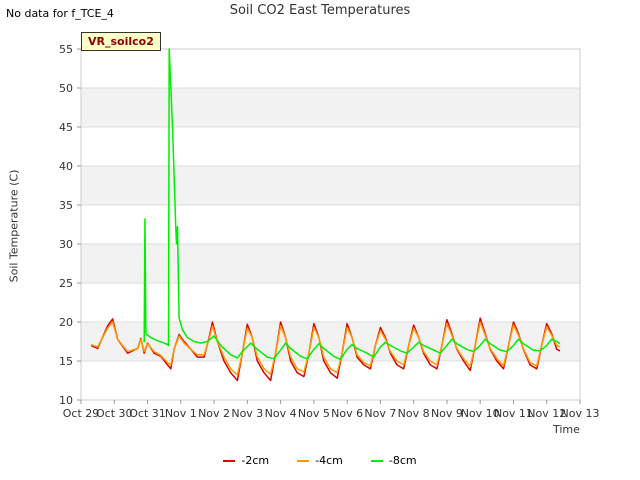  I want to click on x-axis-label: Time, so click(566, 429).